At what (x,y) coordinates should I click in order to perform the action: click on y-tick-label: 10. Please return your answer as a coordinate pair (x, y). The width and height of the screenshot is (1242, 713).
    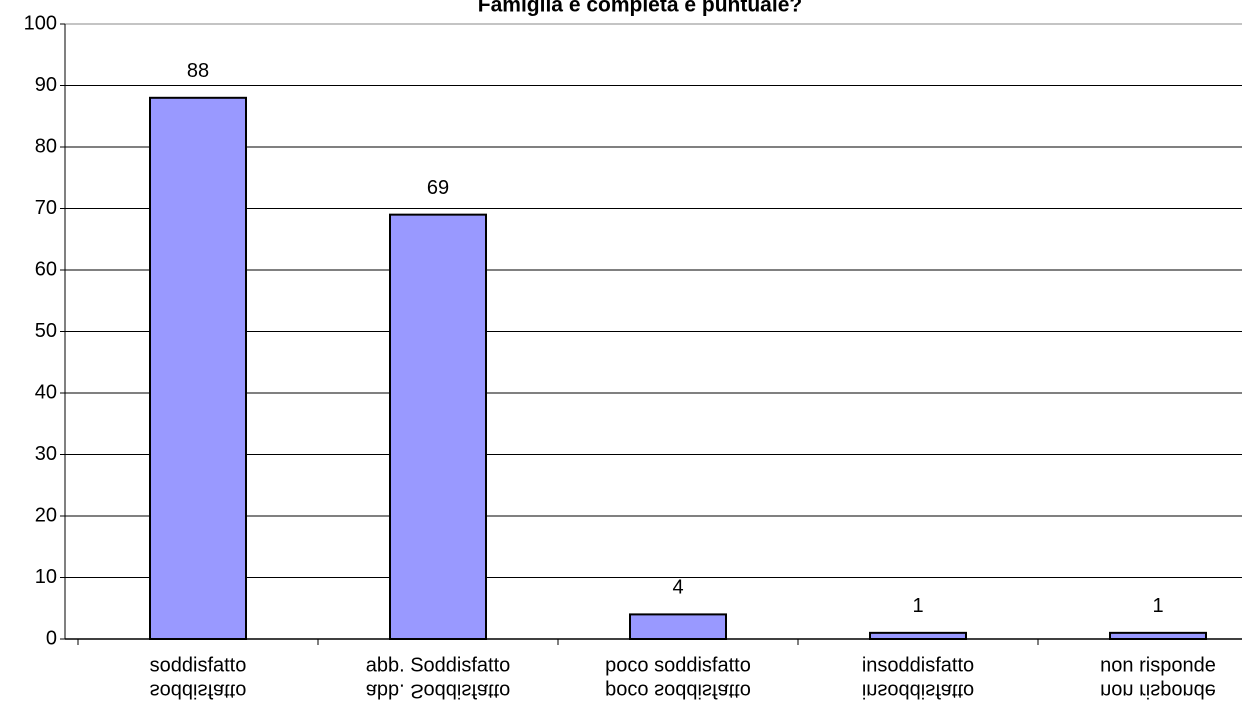
    Looking at the image, I should click on (46, 577).